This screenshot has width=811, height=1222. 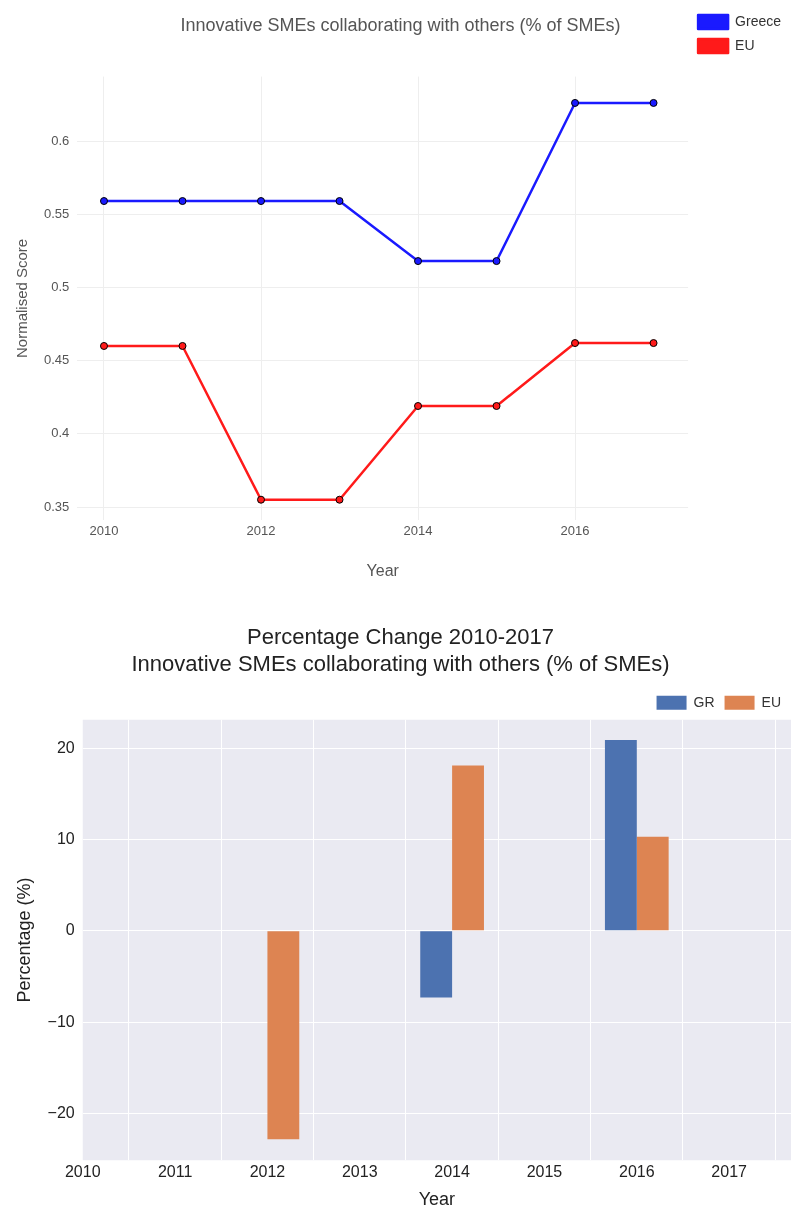 I want to click on y-tick-label: 0.45, so click(x=56, y=360).